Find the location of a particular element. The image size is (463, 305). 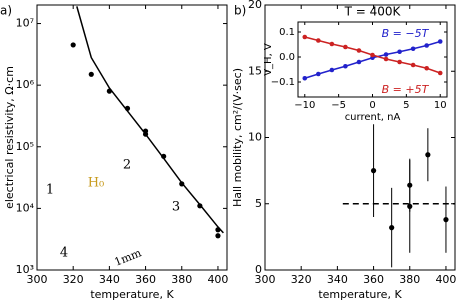

y-tick-label: 0.0 is located at coordinates (287, 57).